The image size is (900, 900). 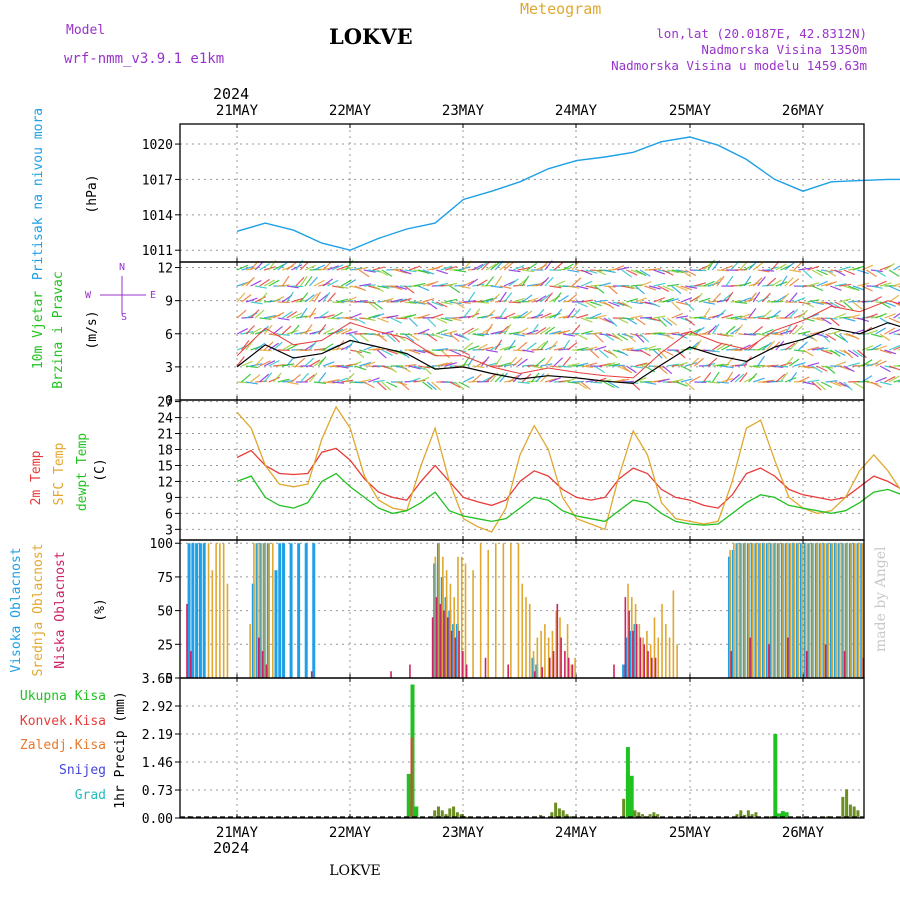 What do you see at coordinates (82, 472) in the screenshot?
I see `dewpt-label: dewpt Temp` at bounding box center [82, 472].